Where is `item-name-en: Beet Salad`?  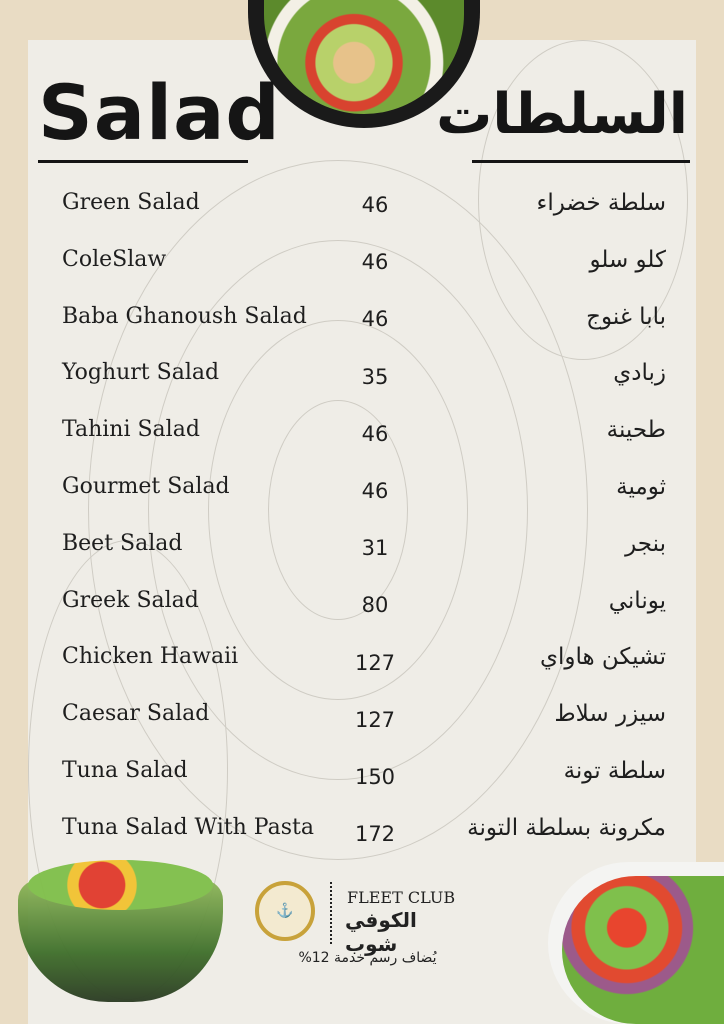
item-name-en: Beet Salad is located at coordinates (122, 543).